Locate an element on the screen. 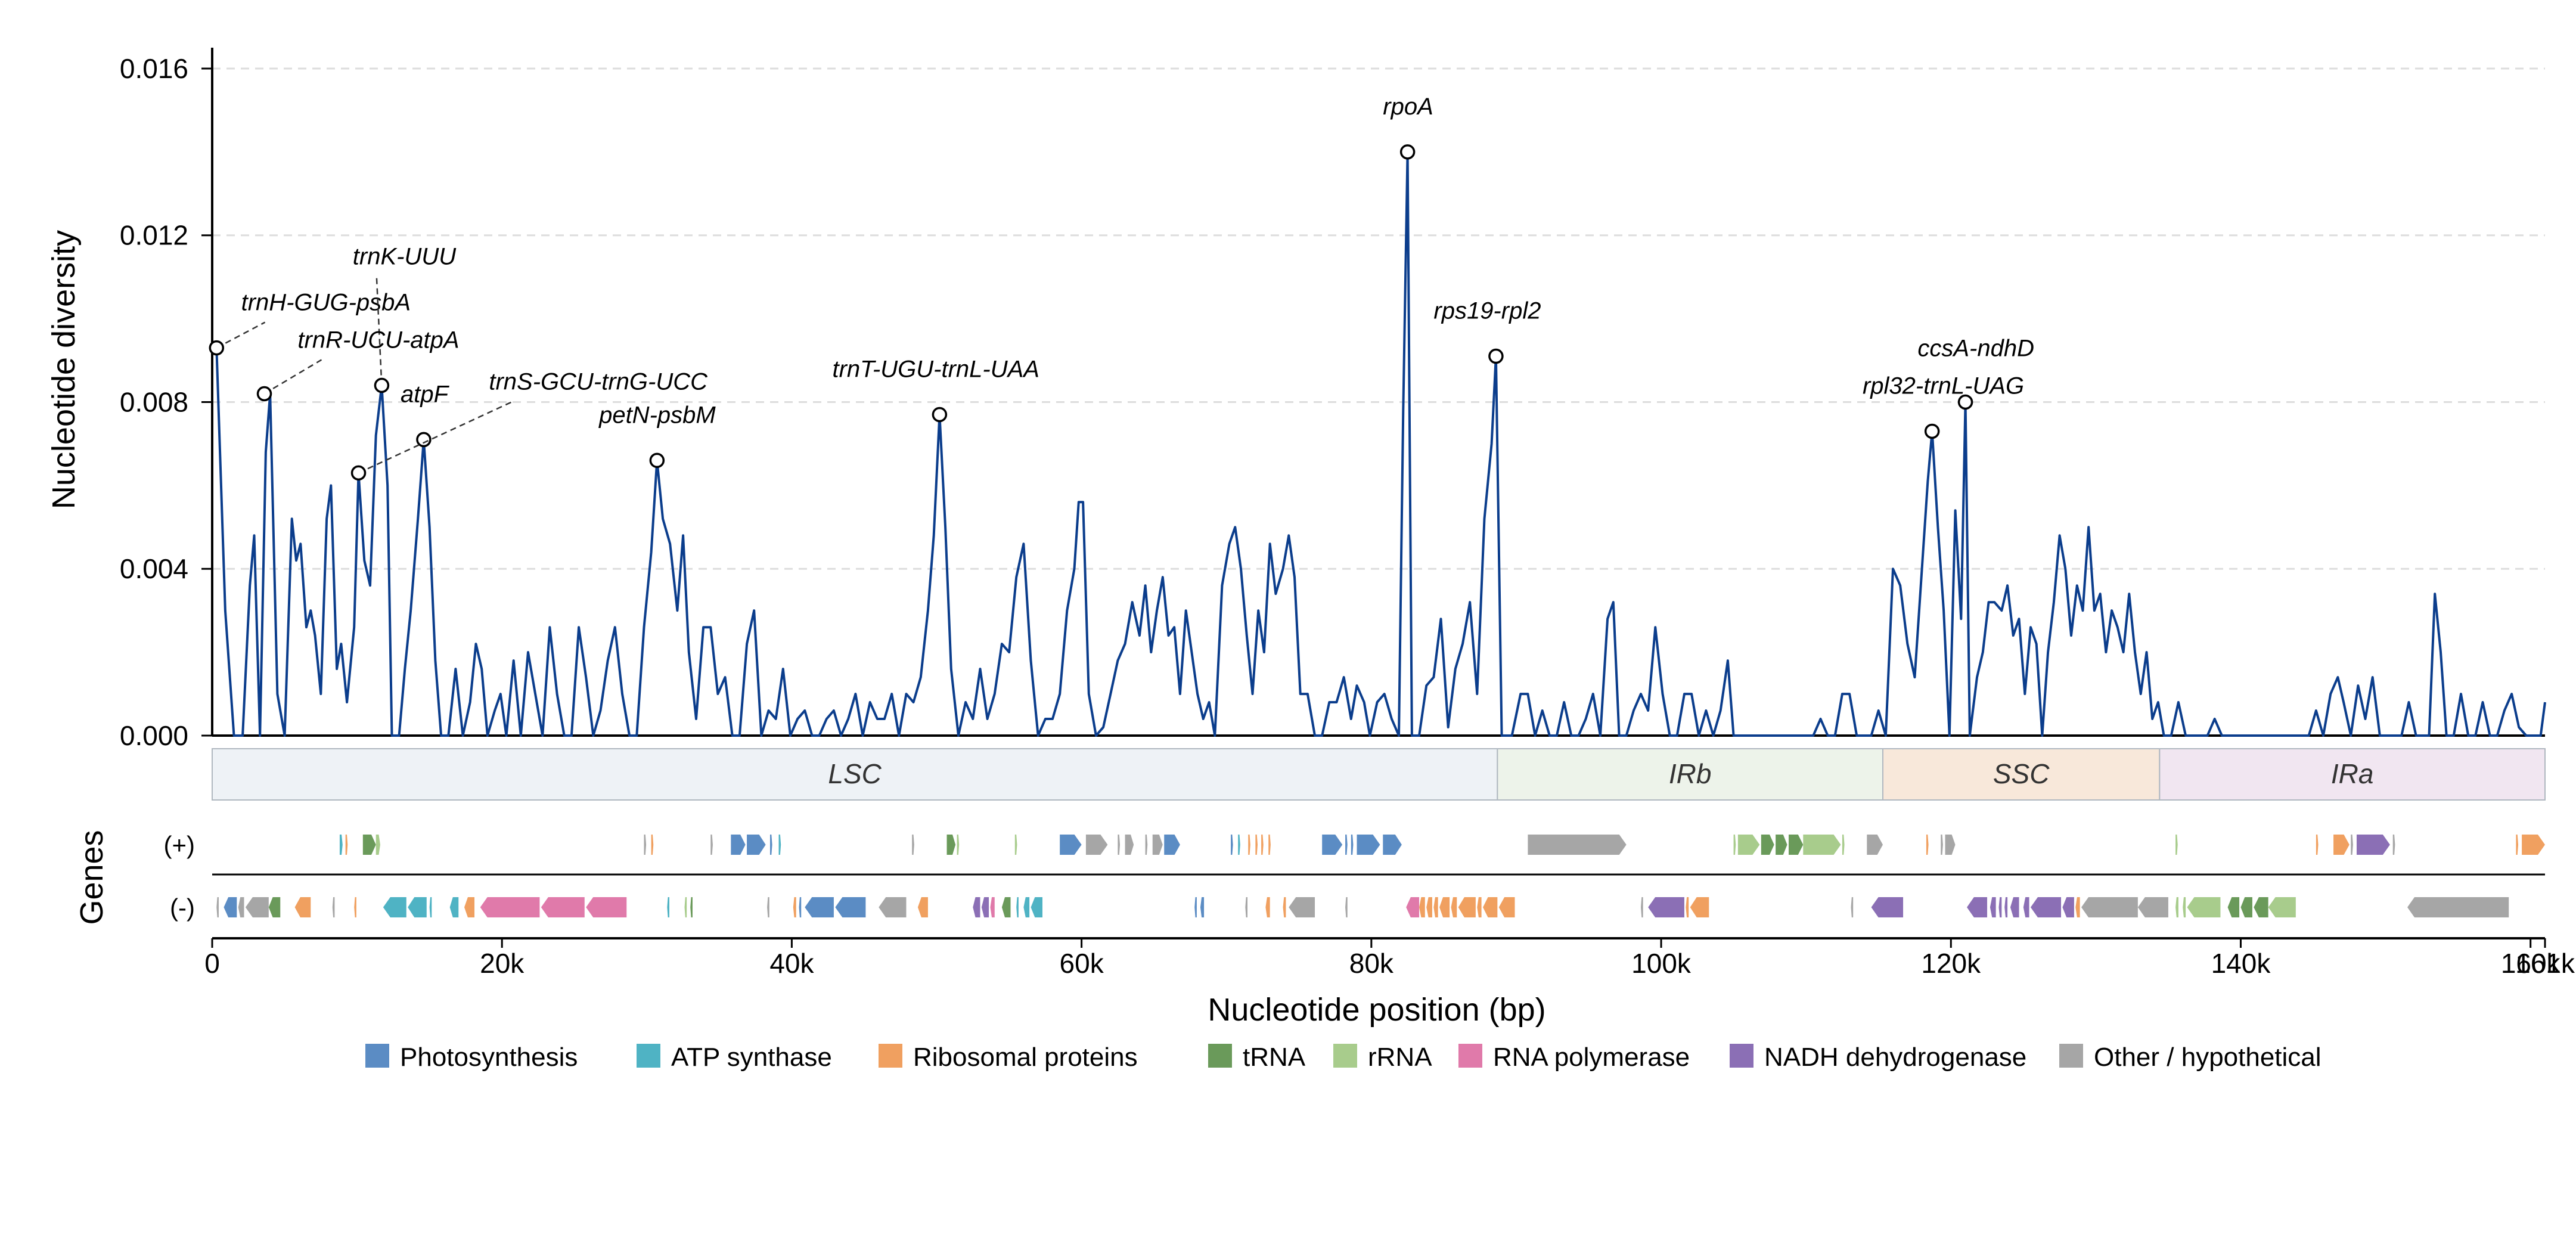 This screenshot has width=2576, height=1256. legend-label: tRNA is located at coordinates (1275, 1057).